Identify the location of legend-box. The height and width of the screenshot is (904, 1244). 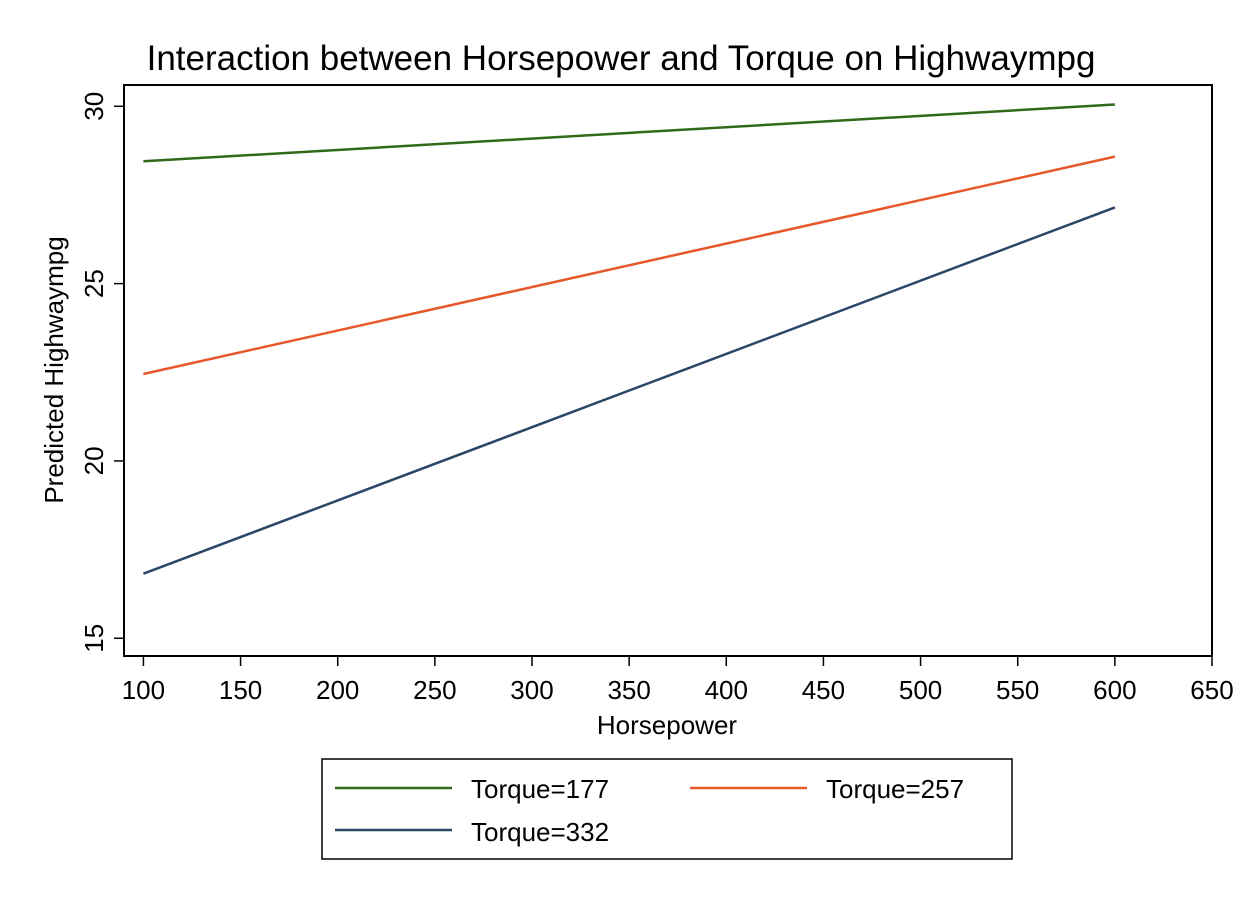
(667, 809).